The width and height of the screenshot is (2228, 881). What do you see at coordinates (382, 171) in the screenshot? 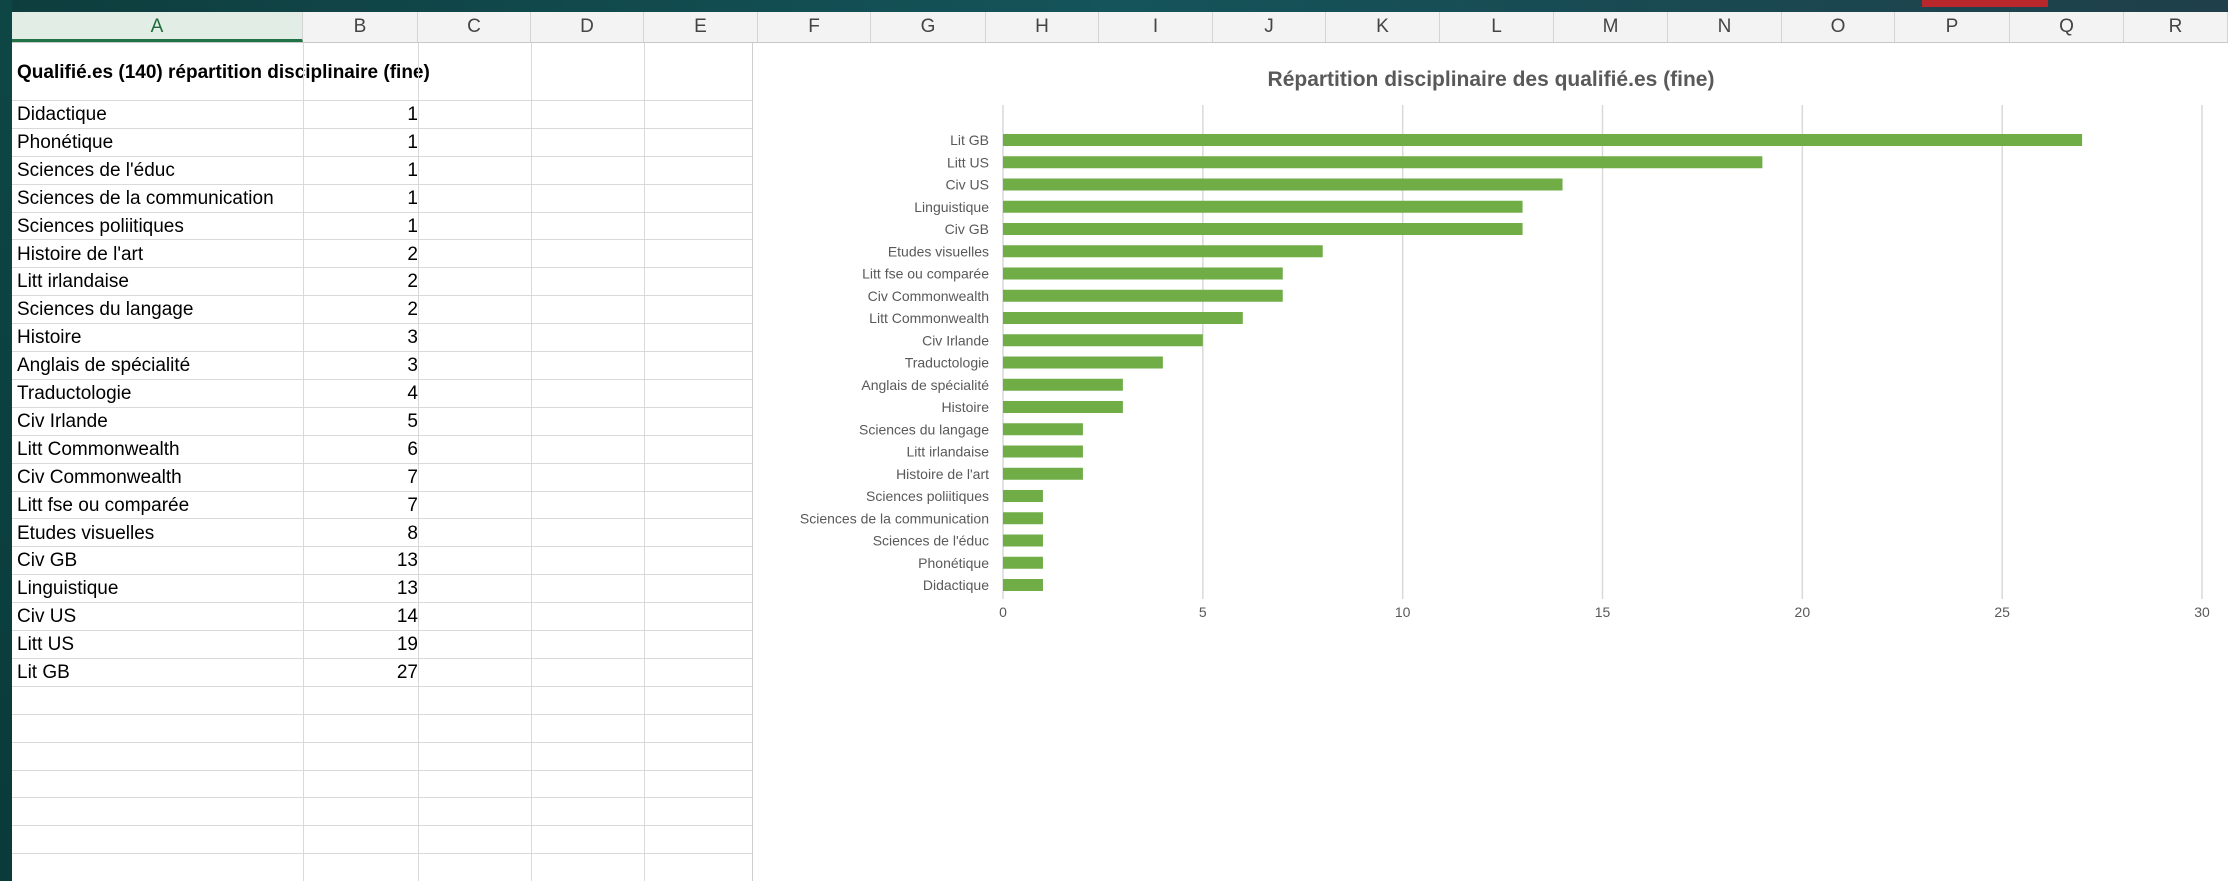
I see `table-row: Sciences de l'éduc 1` at bounding box center [382, 171].